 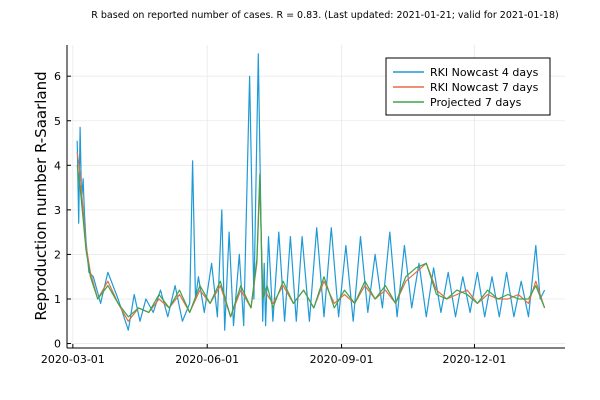 I want to click on y-tick-label: 0, so click(x=57, y=344).